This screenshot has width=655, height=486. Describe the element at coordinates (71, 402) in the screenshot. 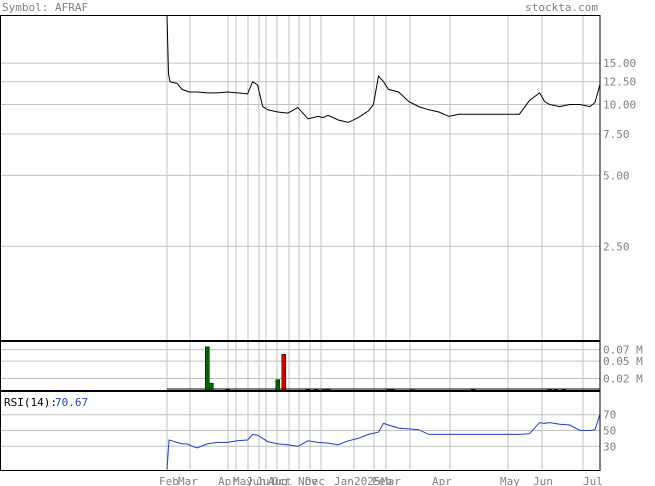

I see `rsi-value: 70.67` at that location.